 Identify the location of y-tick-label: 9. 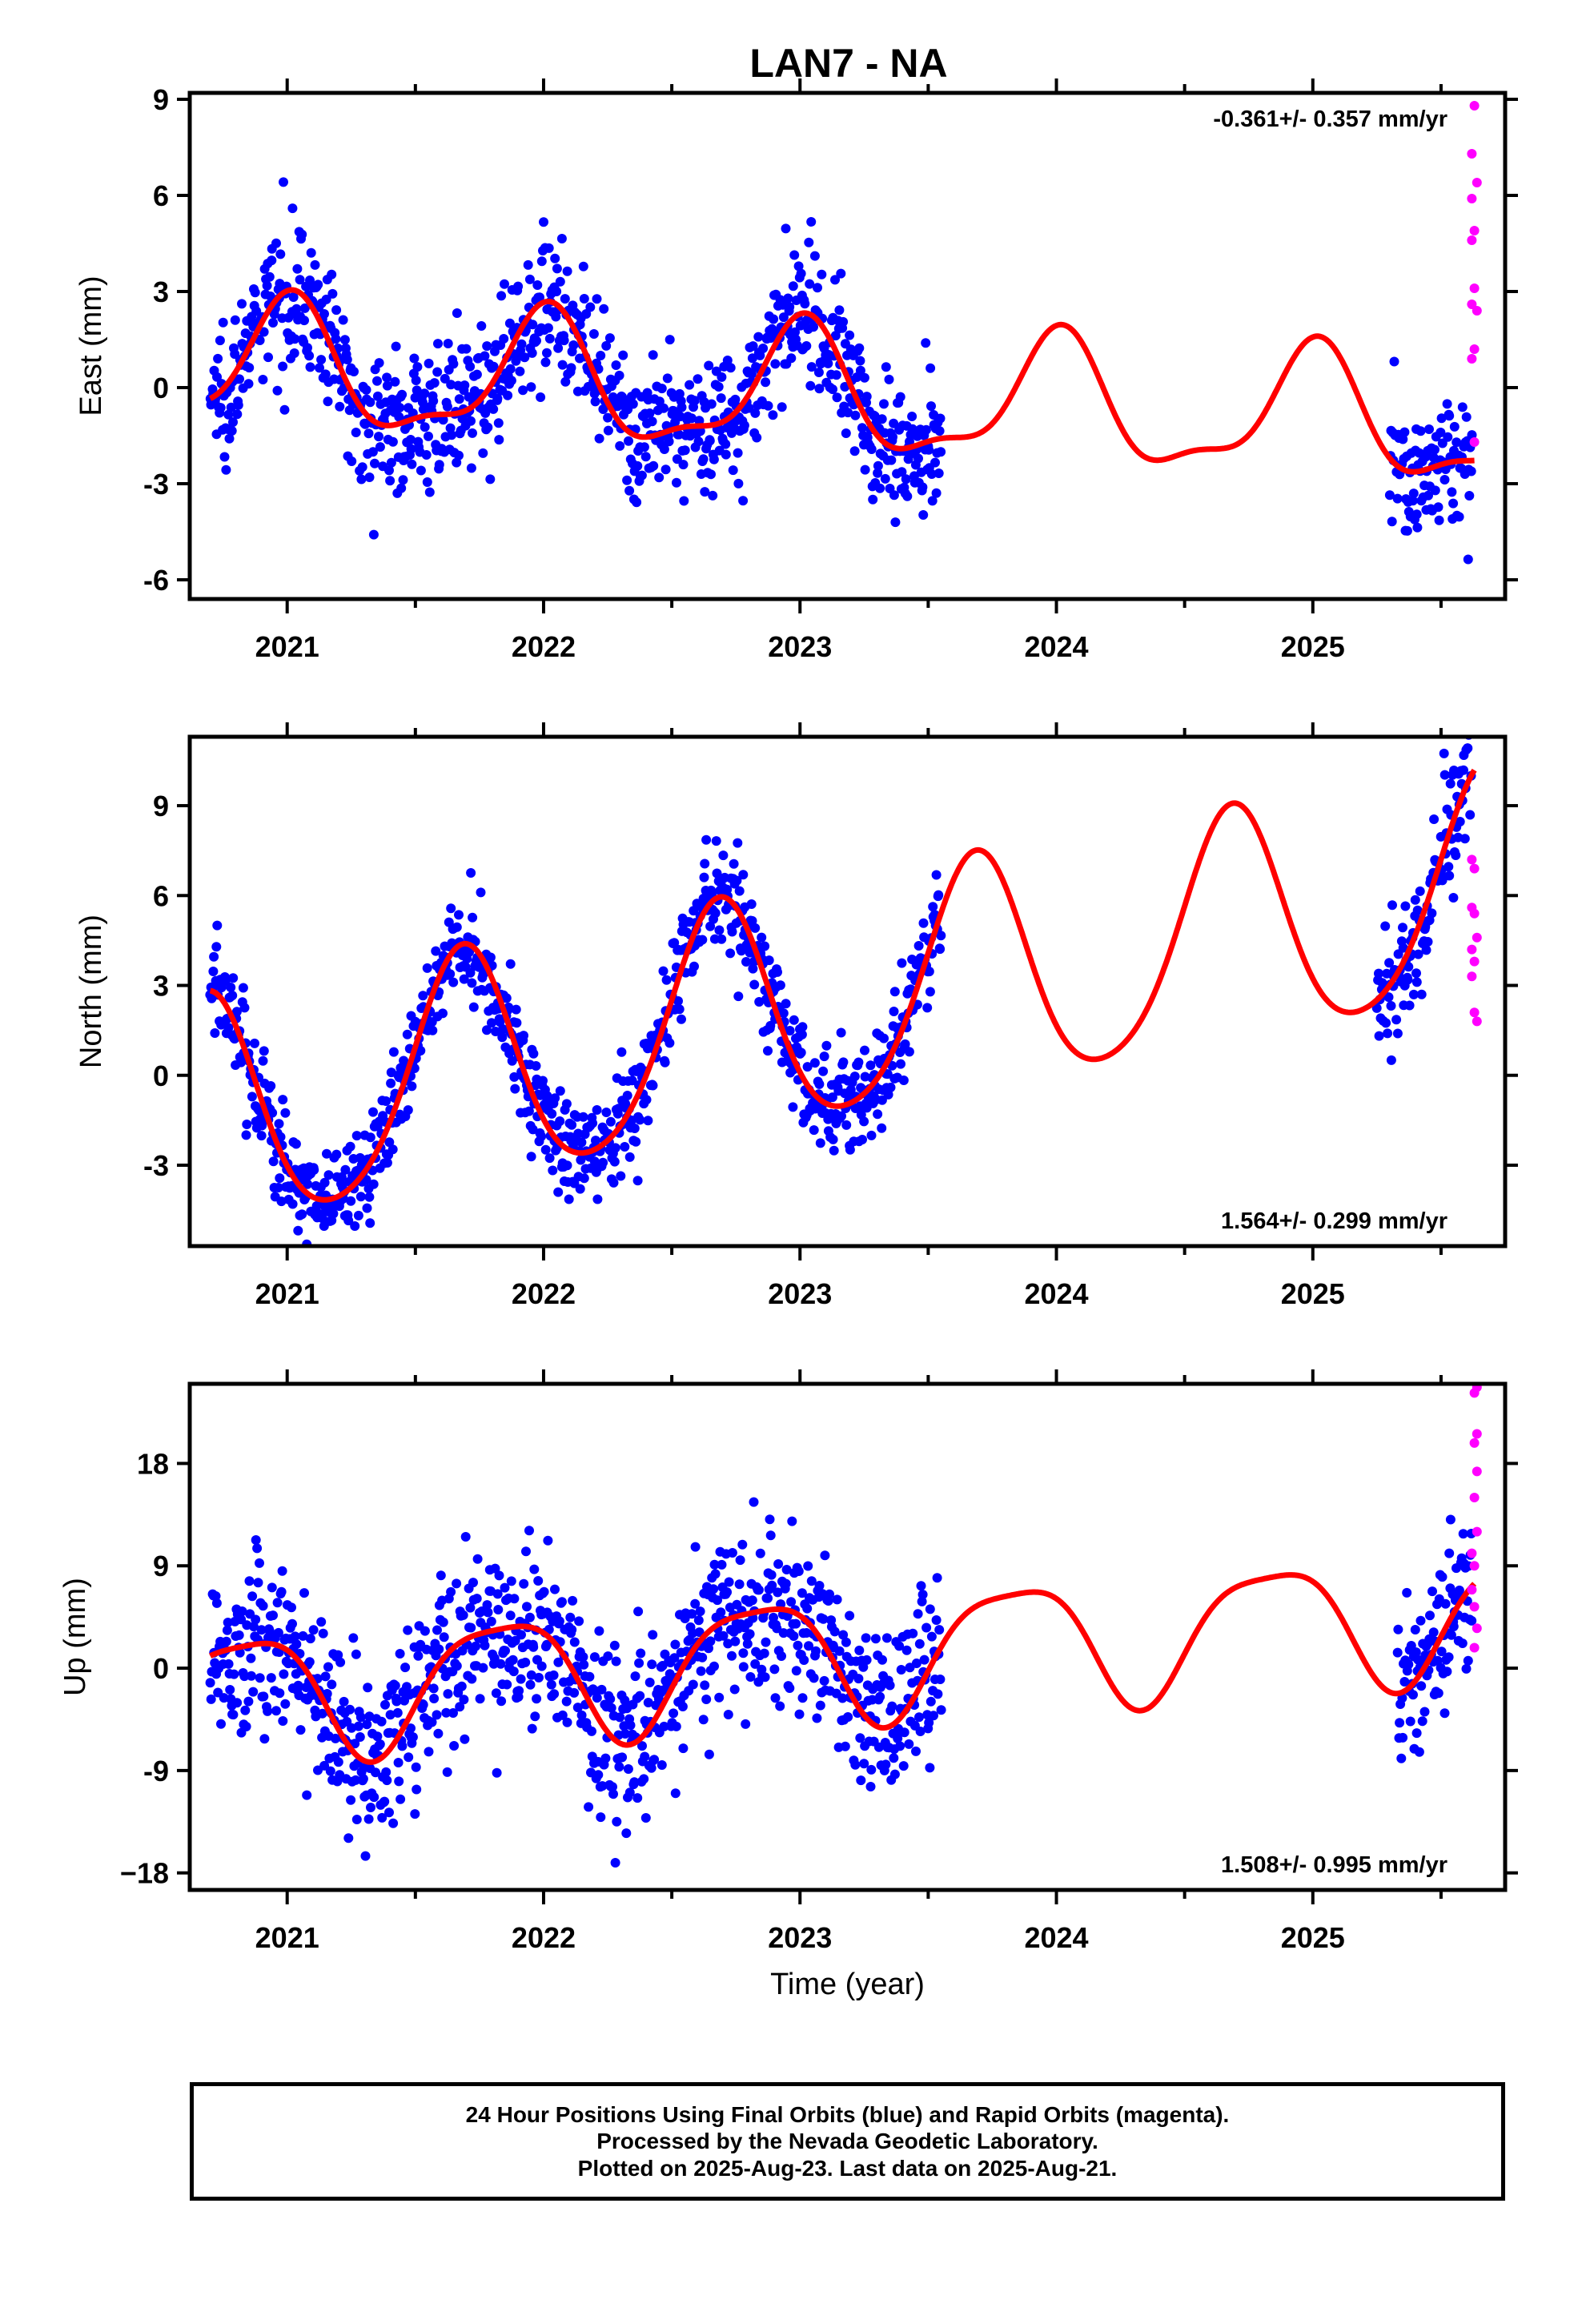
(161, 1566).